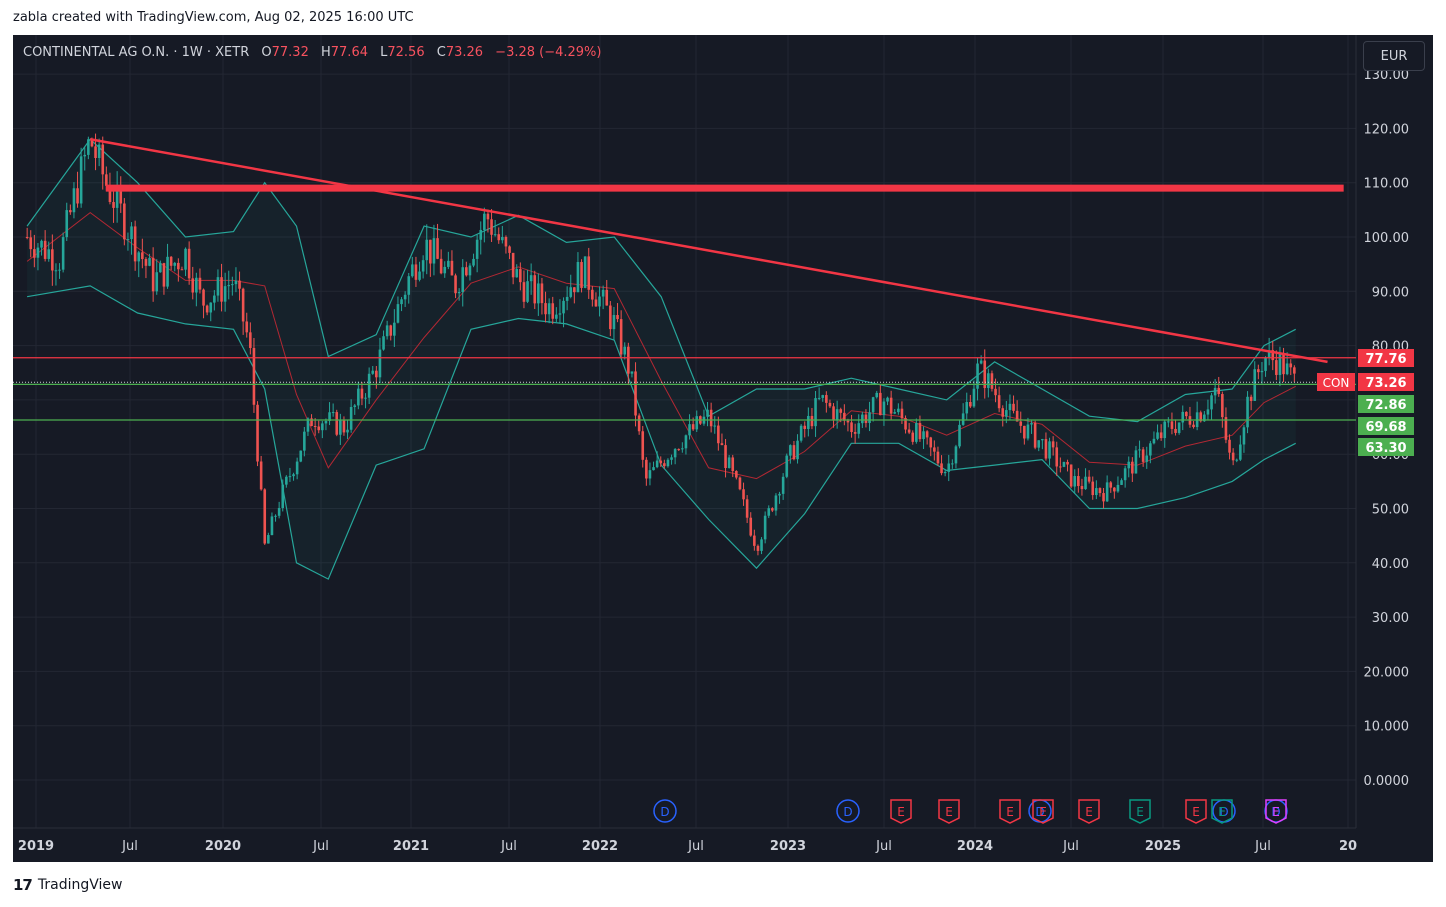 This screenshot has width=1446, height=907. What do you see at coordinates (441, 52) in the screenshot?
I see `close-label: C` at bounding box center [441, 52].